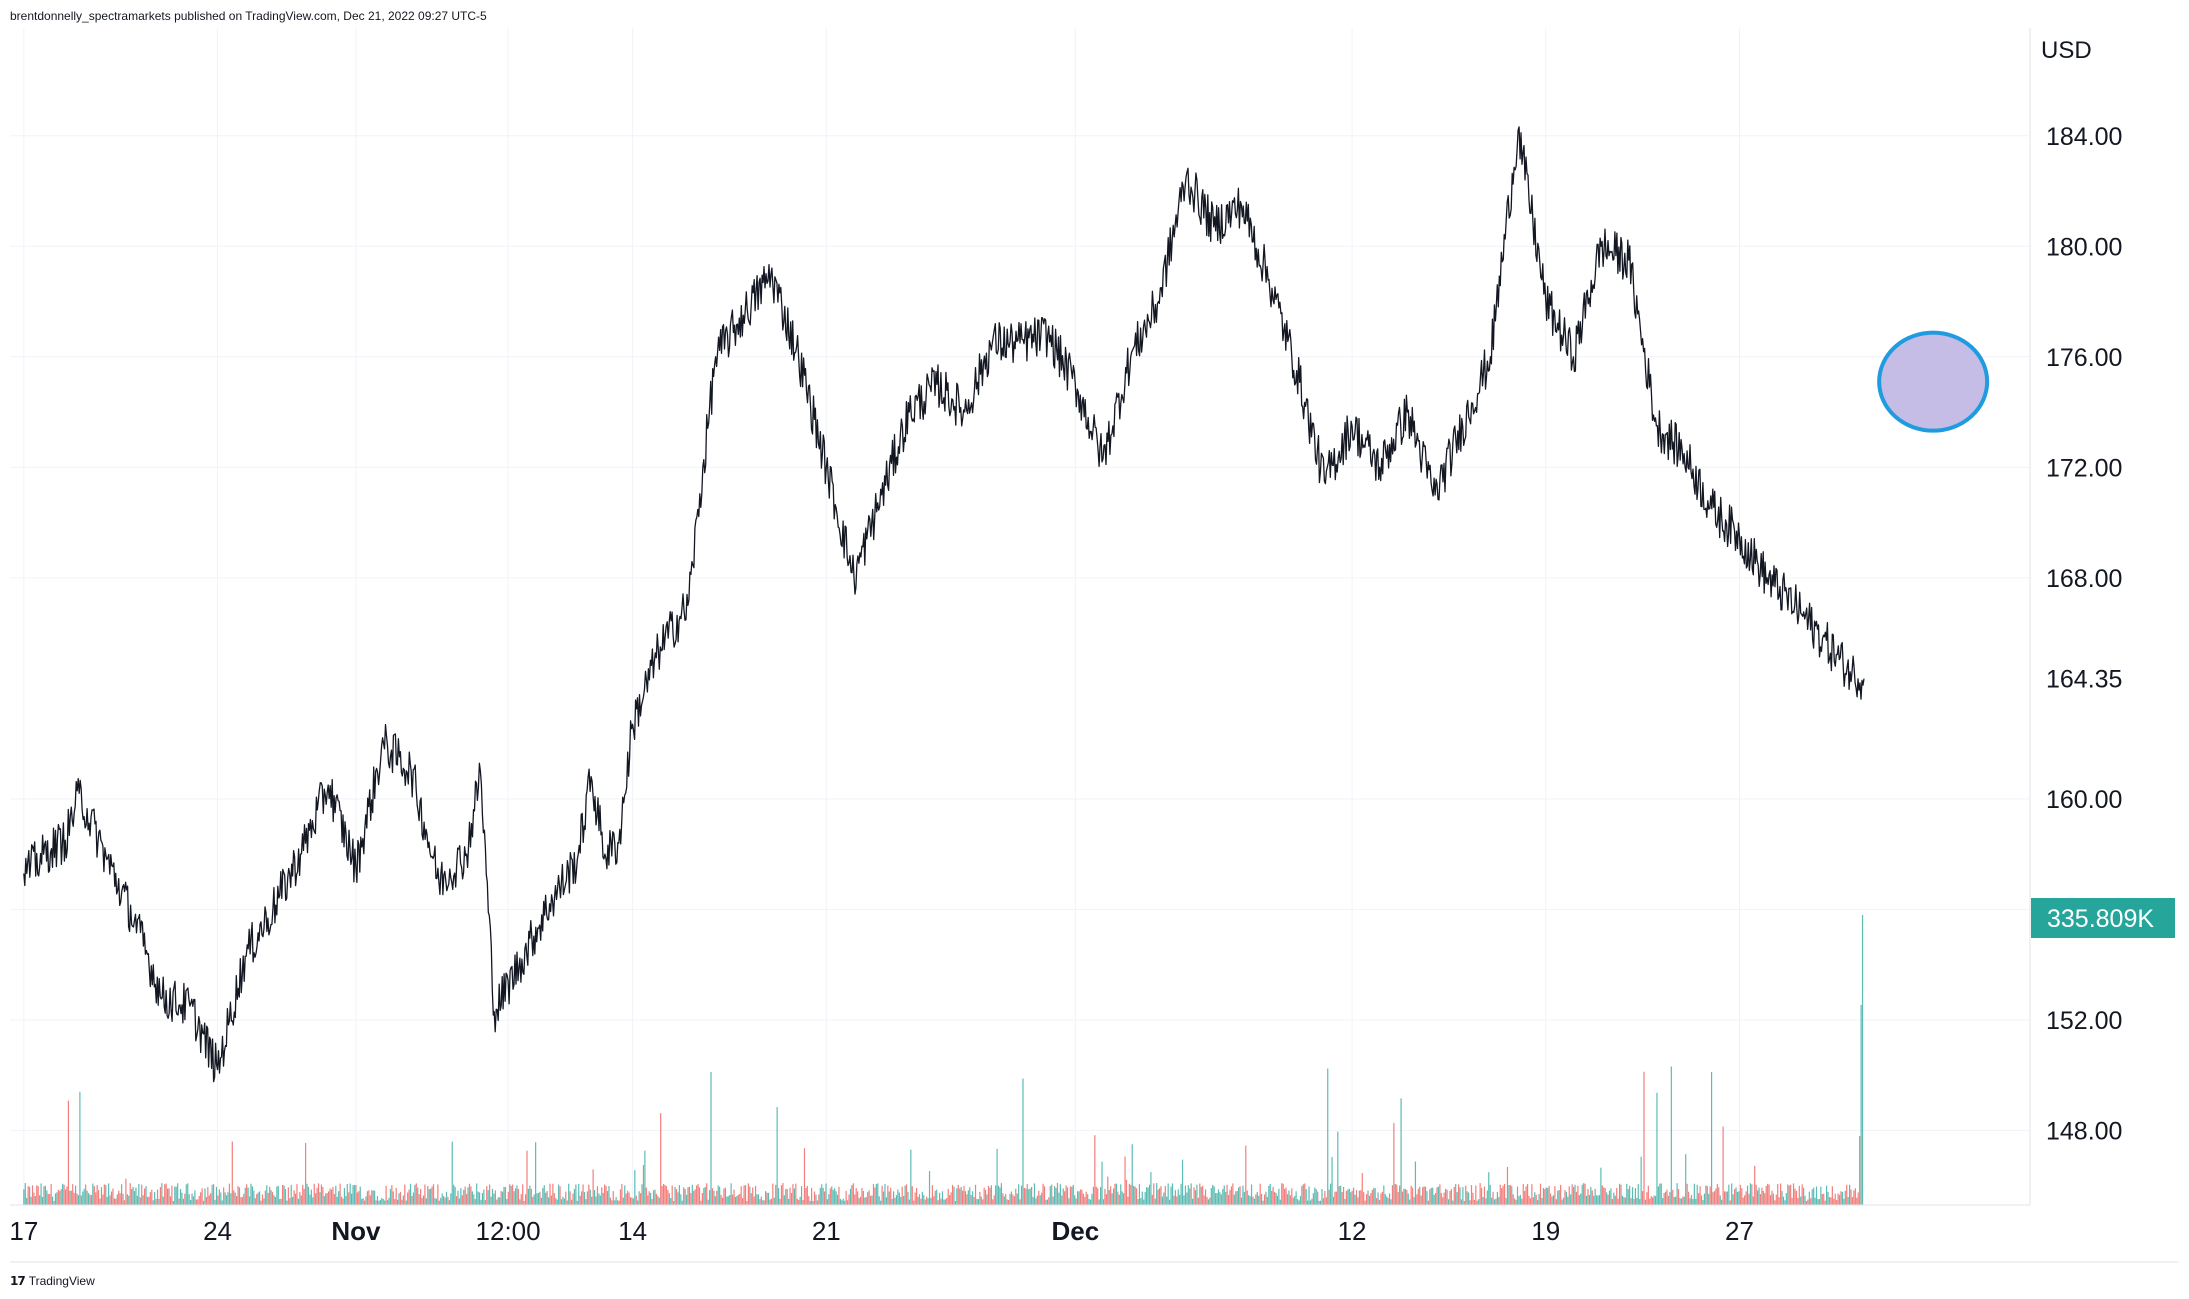 The height and width of the screenshot is (1299, 2189). I want to click on x-tick-label: 12:00, so click(508, 1231).